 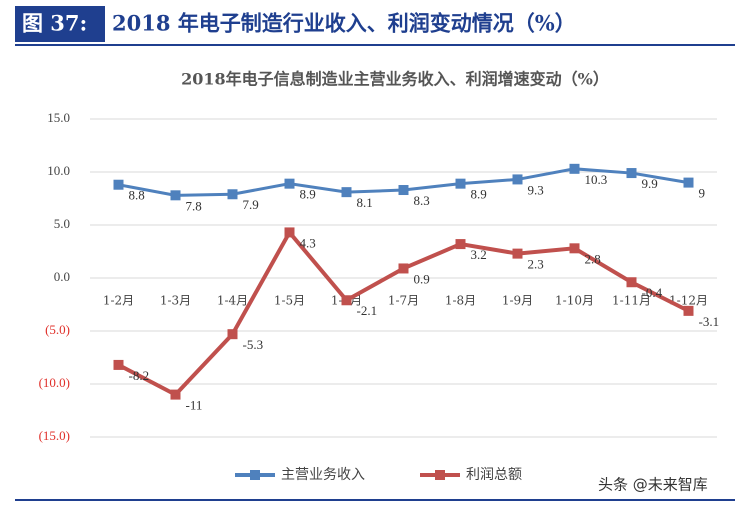 What do you see at coordinates (536, 189) in the screenshot?
I see `value-label: 9.3` at bounding box center [536, 189].